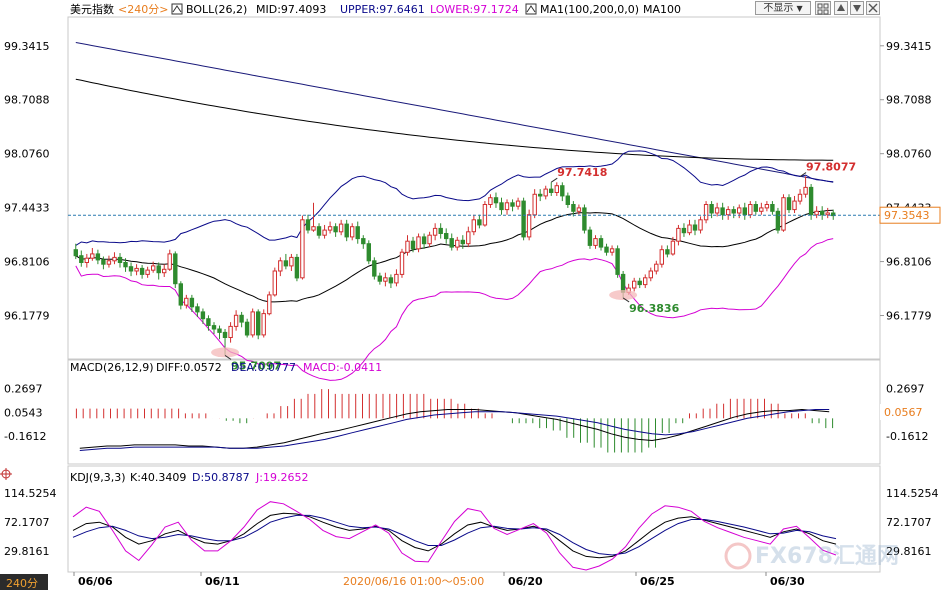 This screenshot has width=946, height=594. Describe the element at coordinates (454, 198) in the screenshot. I see `boll-upper-line` at that location.